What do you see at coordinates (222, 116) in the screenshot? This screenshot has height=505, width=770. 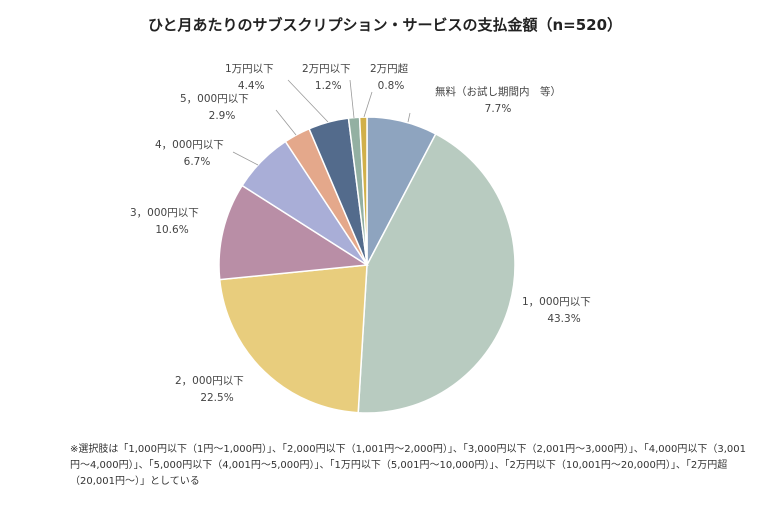 I see `slice-value-label: 2.9%` at bounding box center [222, 116].